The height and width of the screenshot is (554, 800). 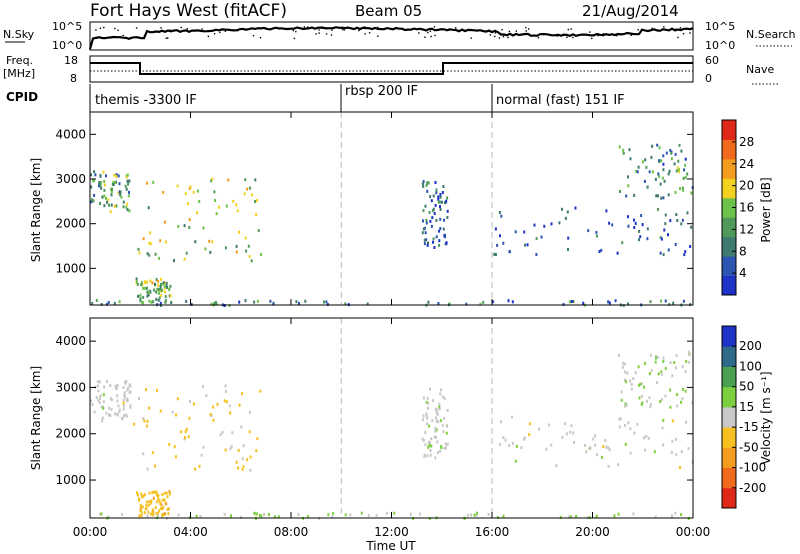 I want to click on colorbar-tick-label: 12, so click(x=746, y=229).